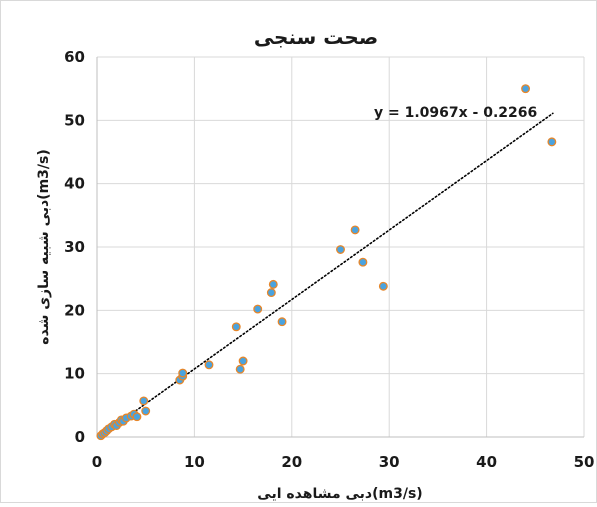  What do you see at coordinates (74, 57) in the screenshot?
I see `y-tick-label: 60` at bounding box center [74, 57].